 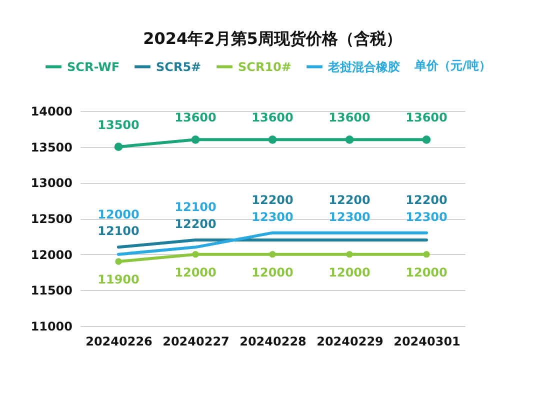 What do you see at coordinates (452, 65) in the screenshot?
I see `y-axis-title: 单价（元/吨）` at bounding box center [452, 65].